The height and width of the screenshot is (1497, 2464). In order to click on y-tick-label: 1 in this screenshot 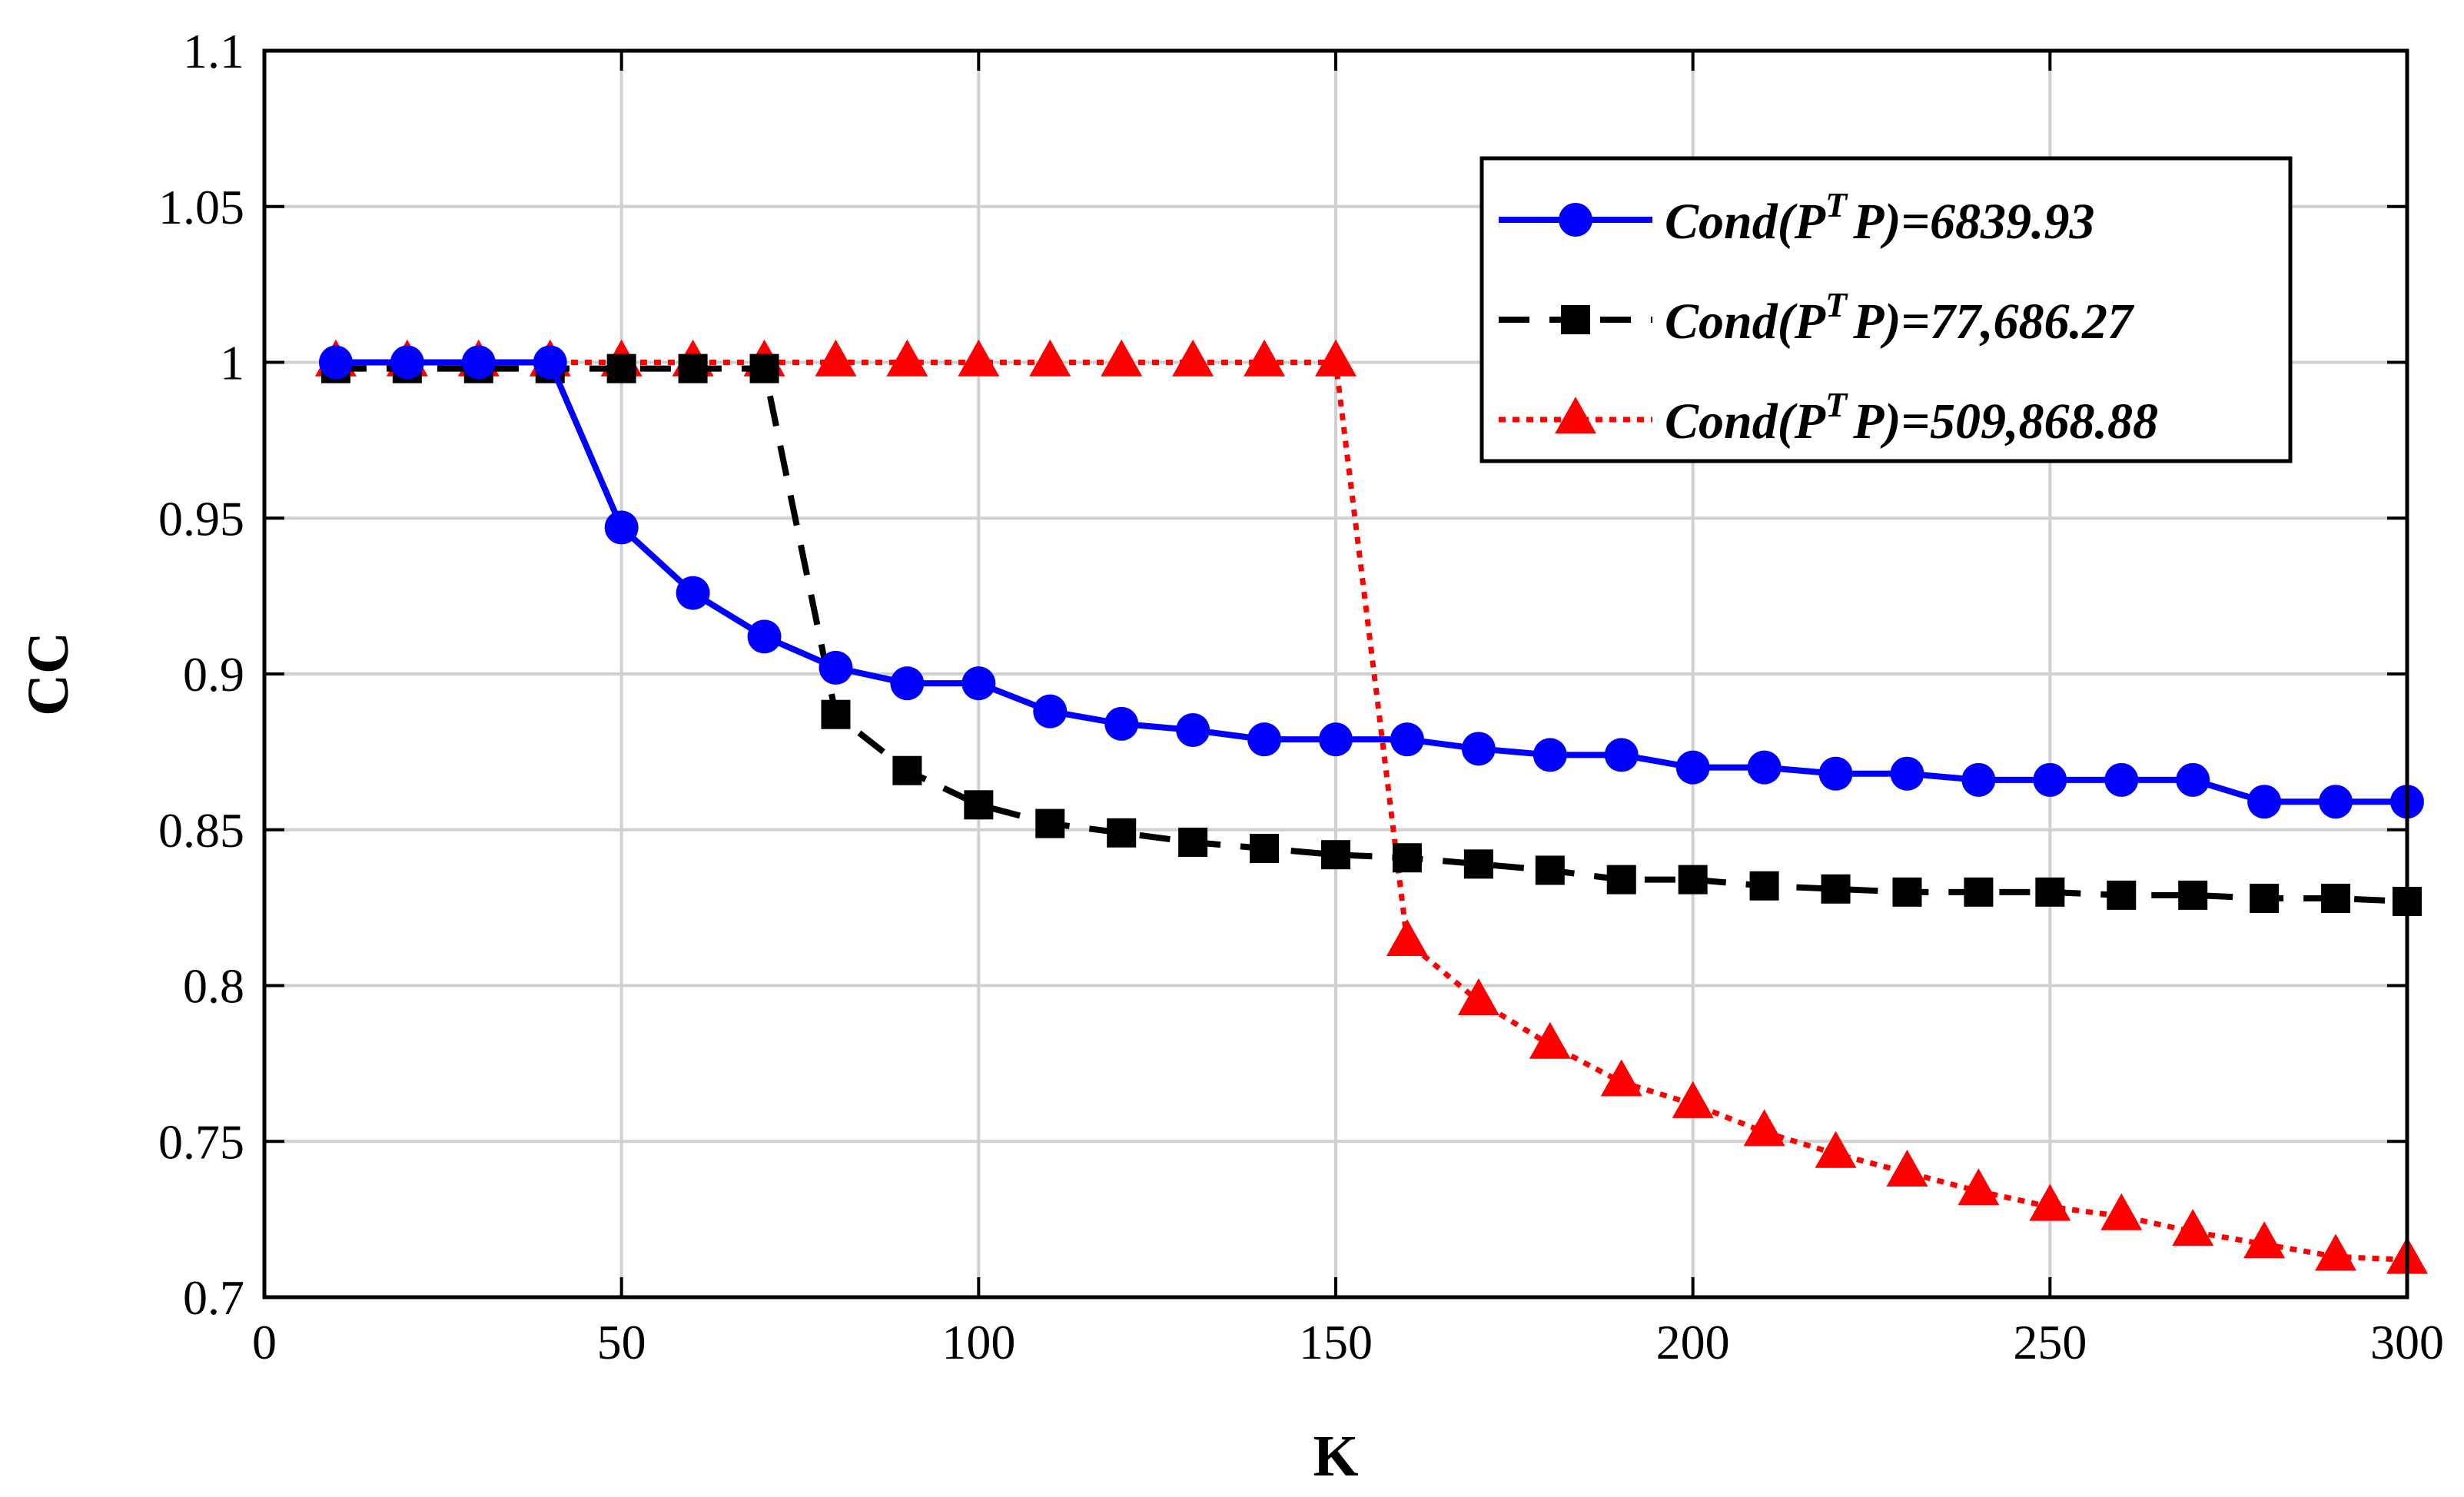, I will do `click(232, 363)`.